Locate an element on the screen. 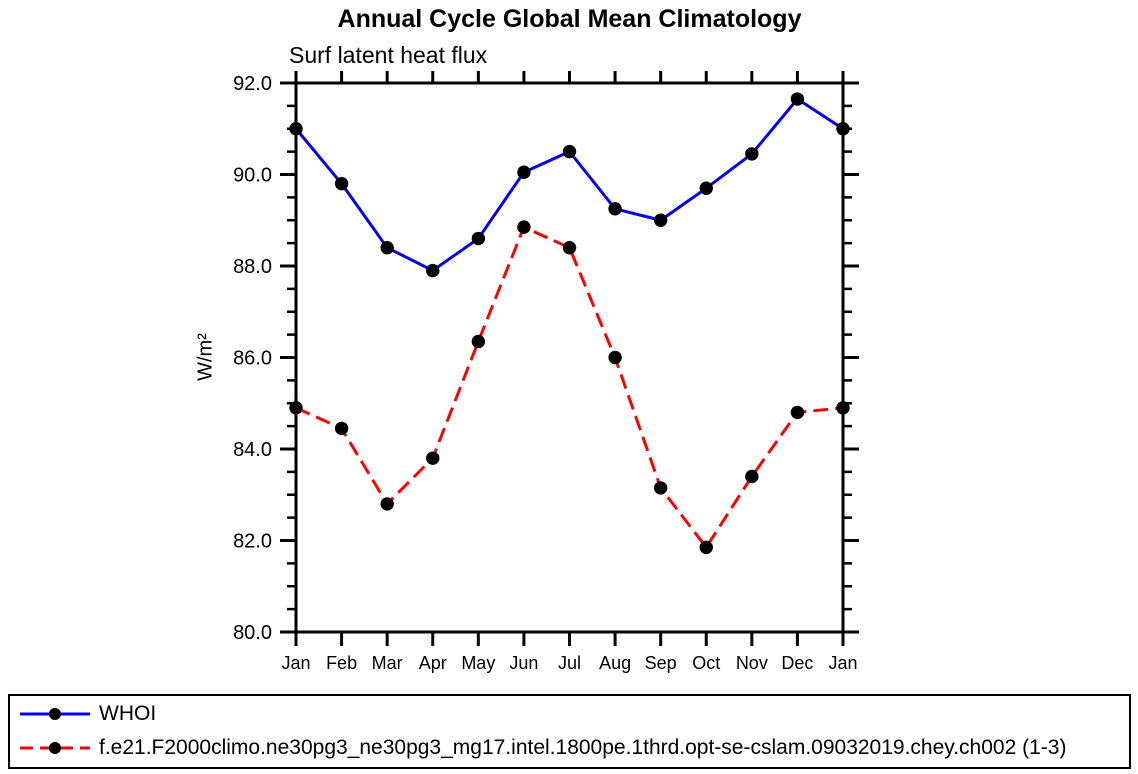  x-axis-tick-labels: Jan Feb Mar Apr May Jun Jul Aug Sep Oct Nov Dec Jan is located at coordinates (569, 663).